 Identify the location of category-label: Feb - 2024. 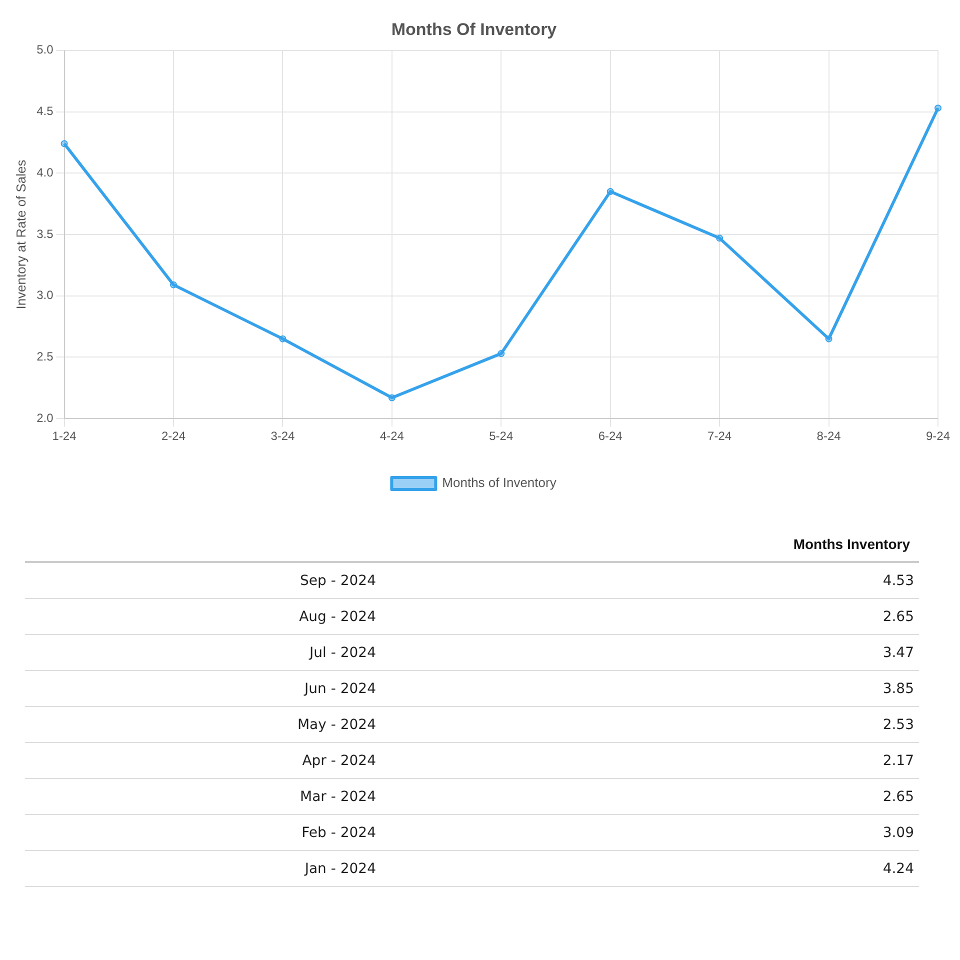
(200, 832).